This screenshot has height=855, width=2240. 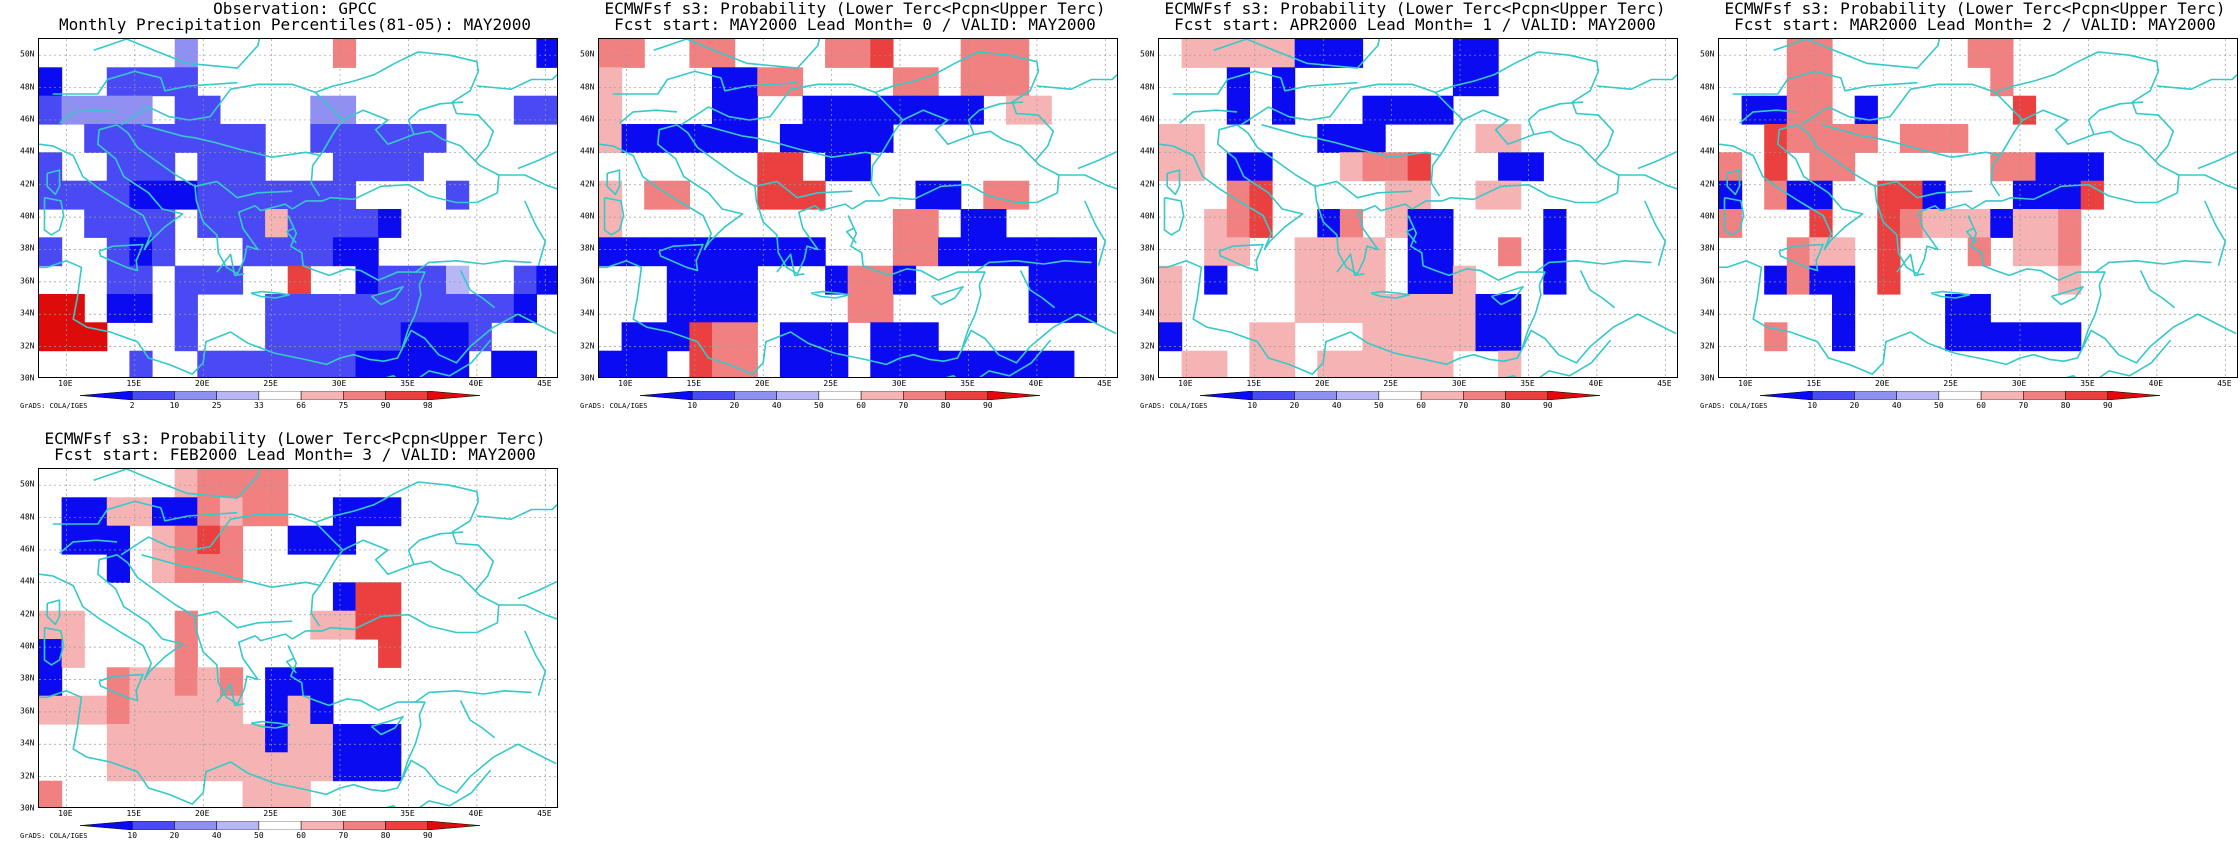 What do you see at coordinates (1147, 87) in the screenshot?
I see `lat-label: 48N` at bounding box center [1147, 87].